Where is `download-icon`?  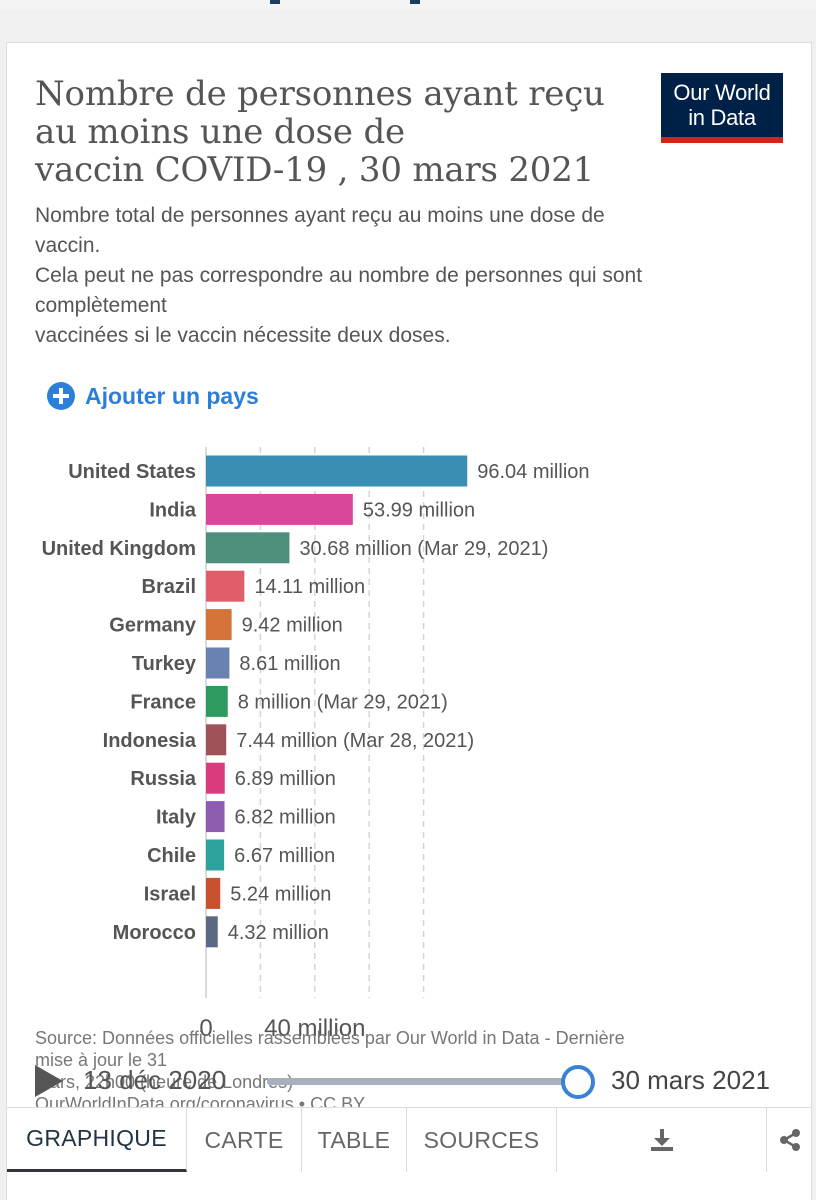 download-icon is located at coordinates (661, 1140).